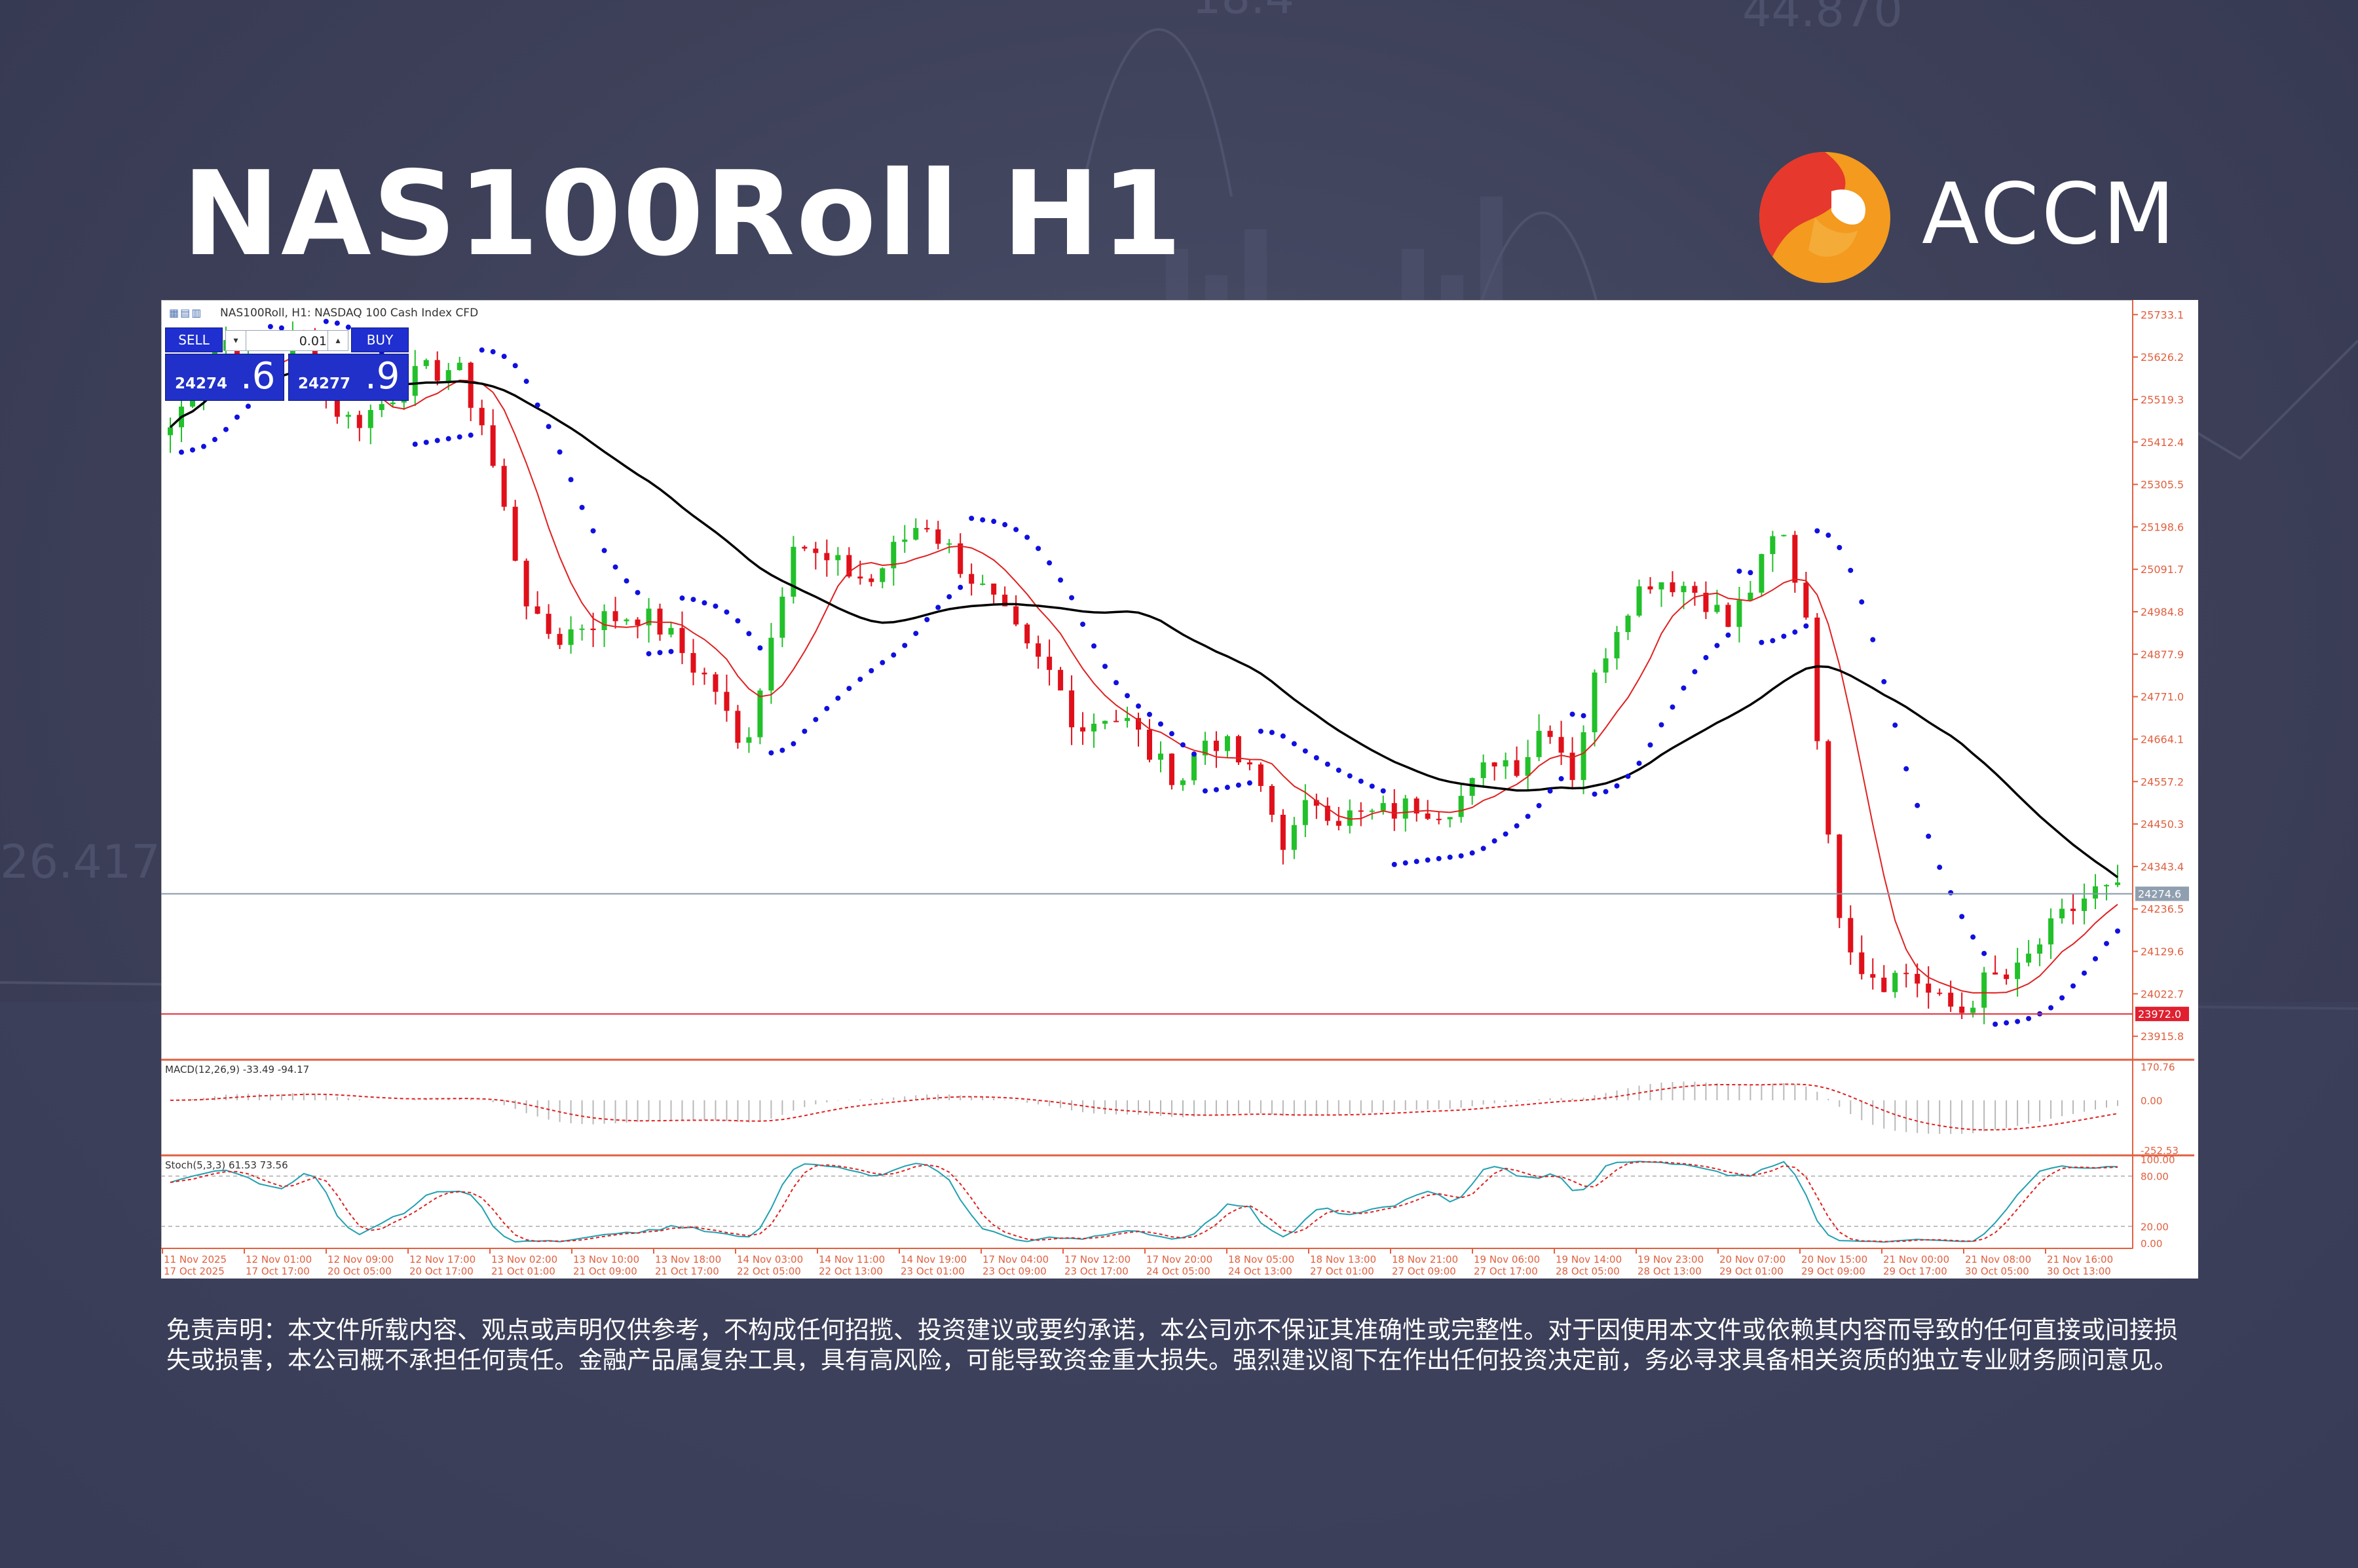 This screenshot has width=2358, height=1568. What do you see at coordinates (380, 339) in the screenshot?
I see `buy-button: BUY` at bounding box center [380, 339].